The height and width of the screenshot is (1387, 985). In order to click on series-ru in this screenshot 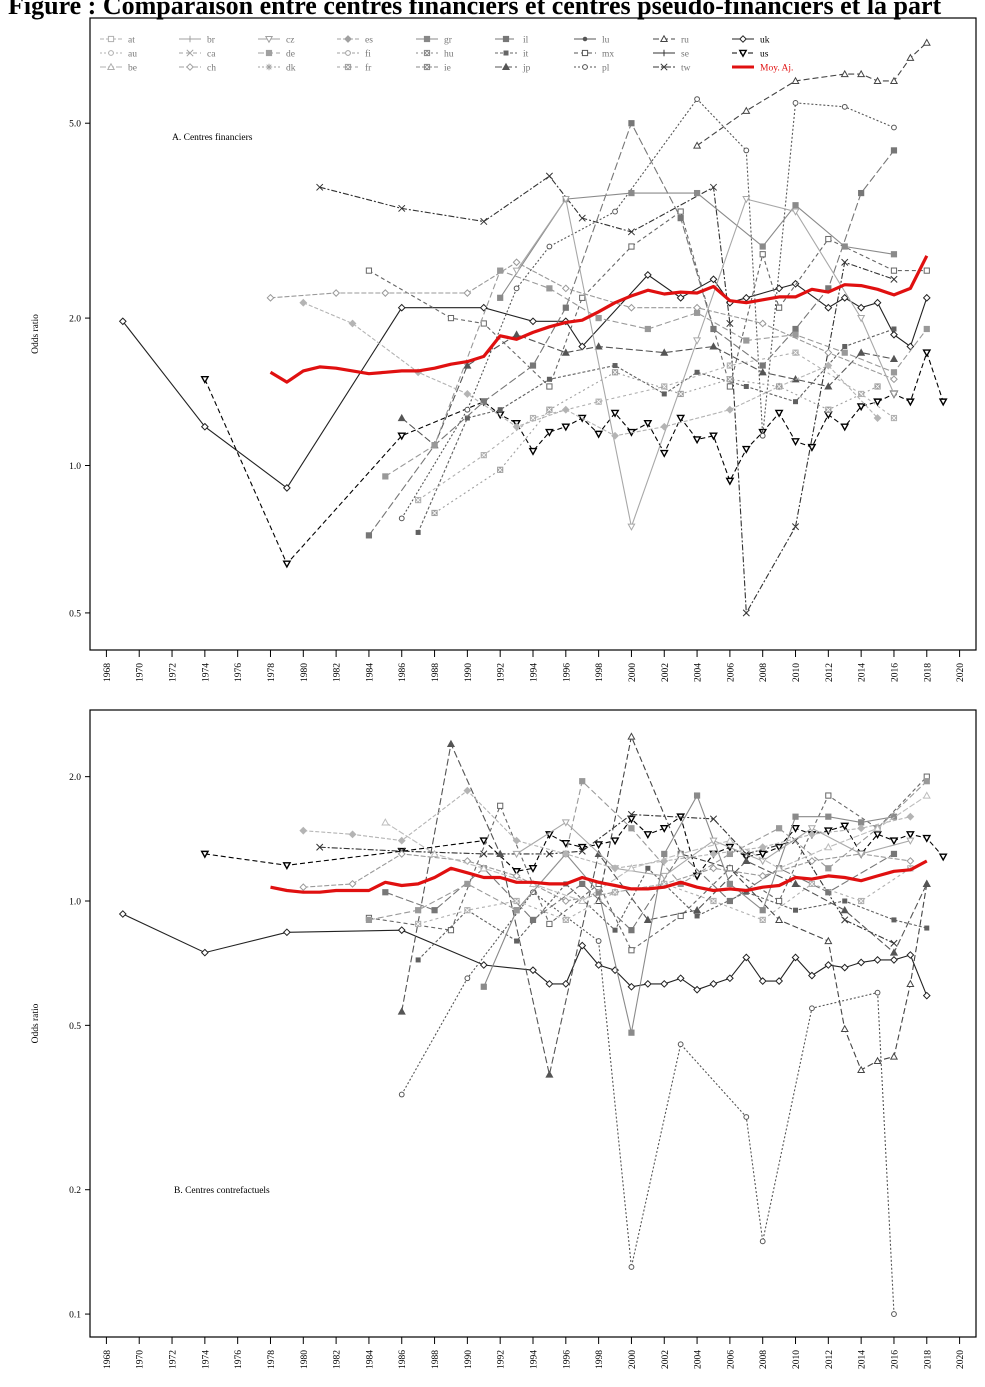, I will do `click(812, 93)`.